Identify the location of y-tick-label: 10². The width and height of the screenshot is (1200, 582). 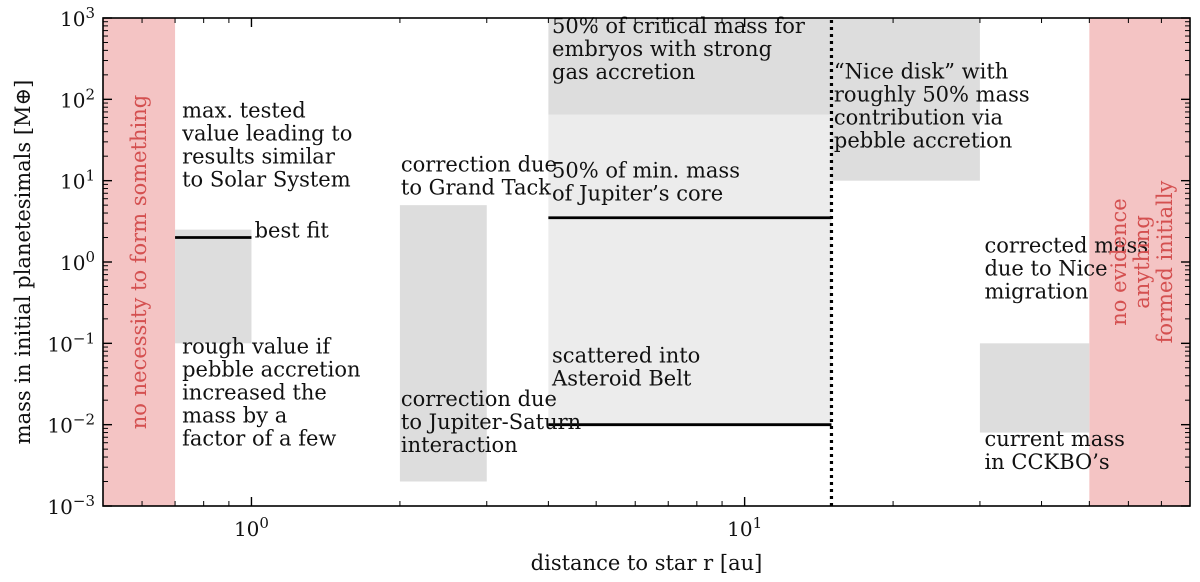
(77, 98).